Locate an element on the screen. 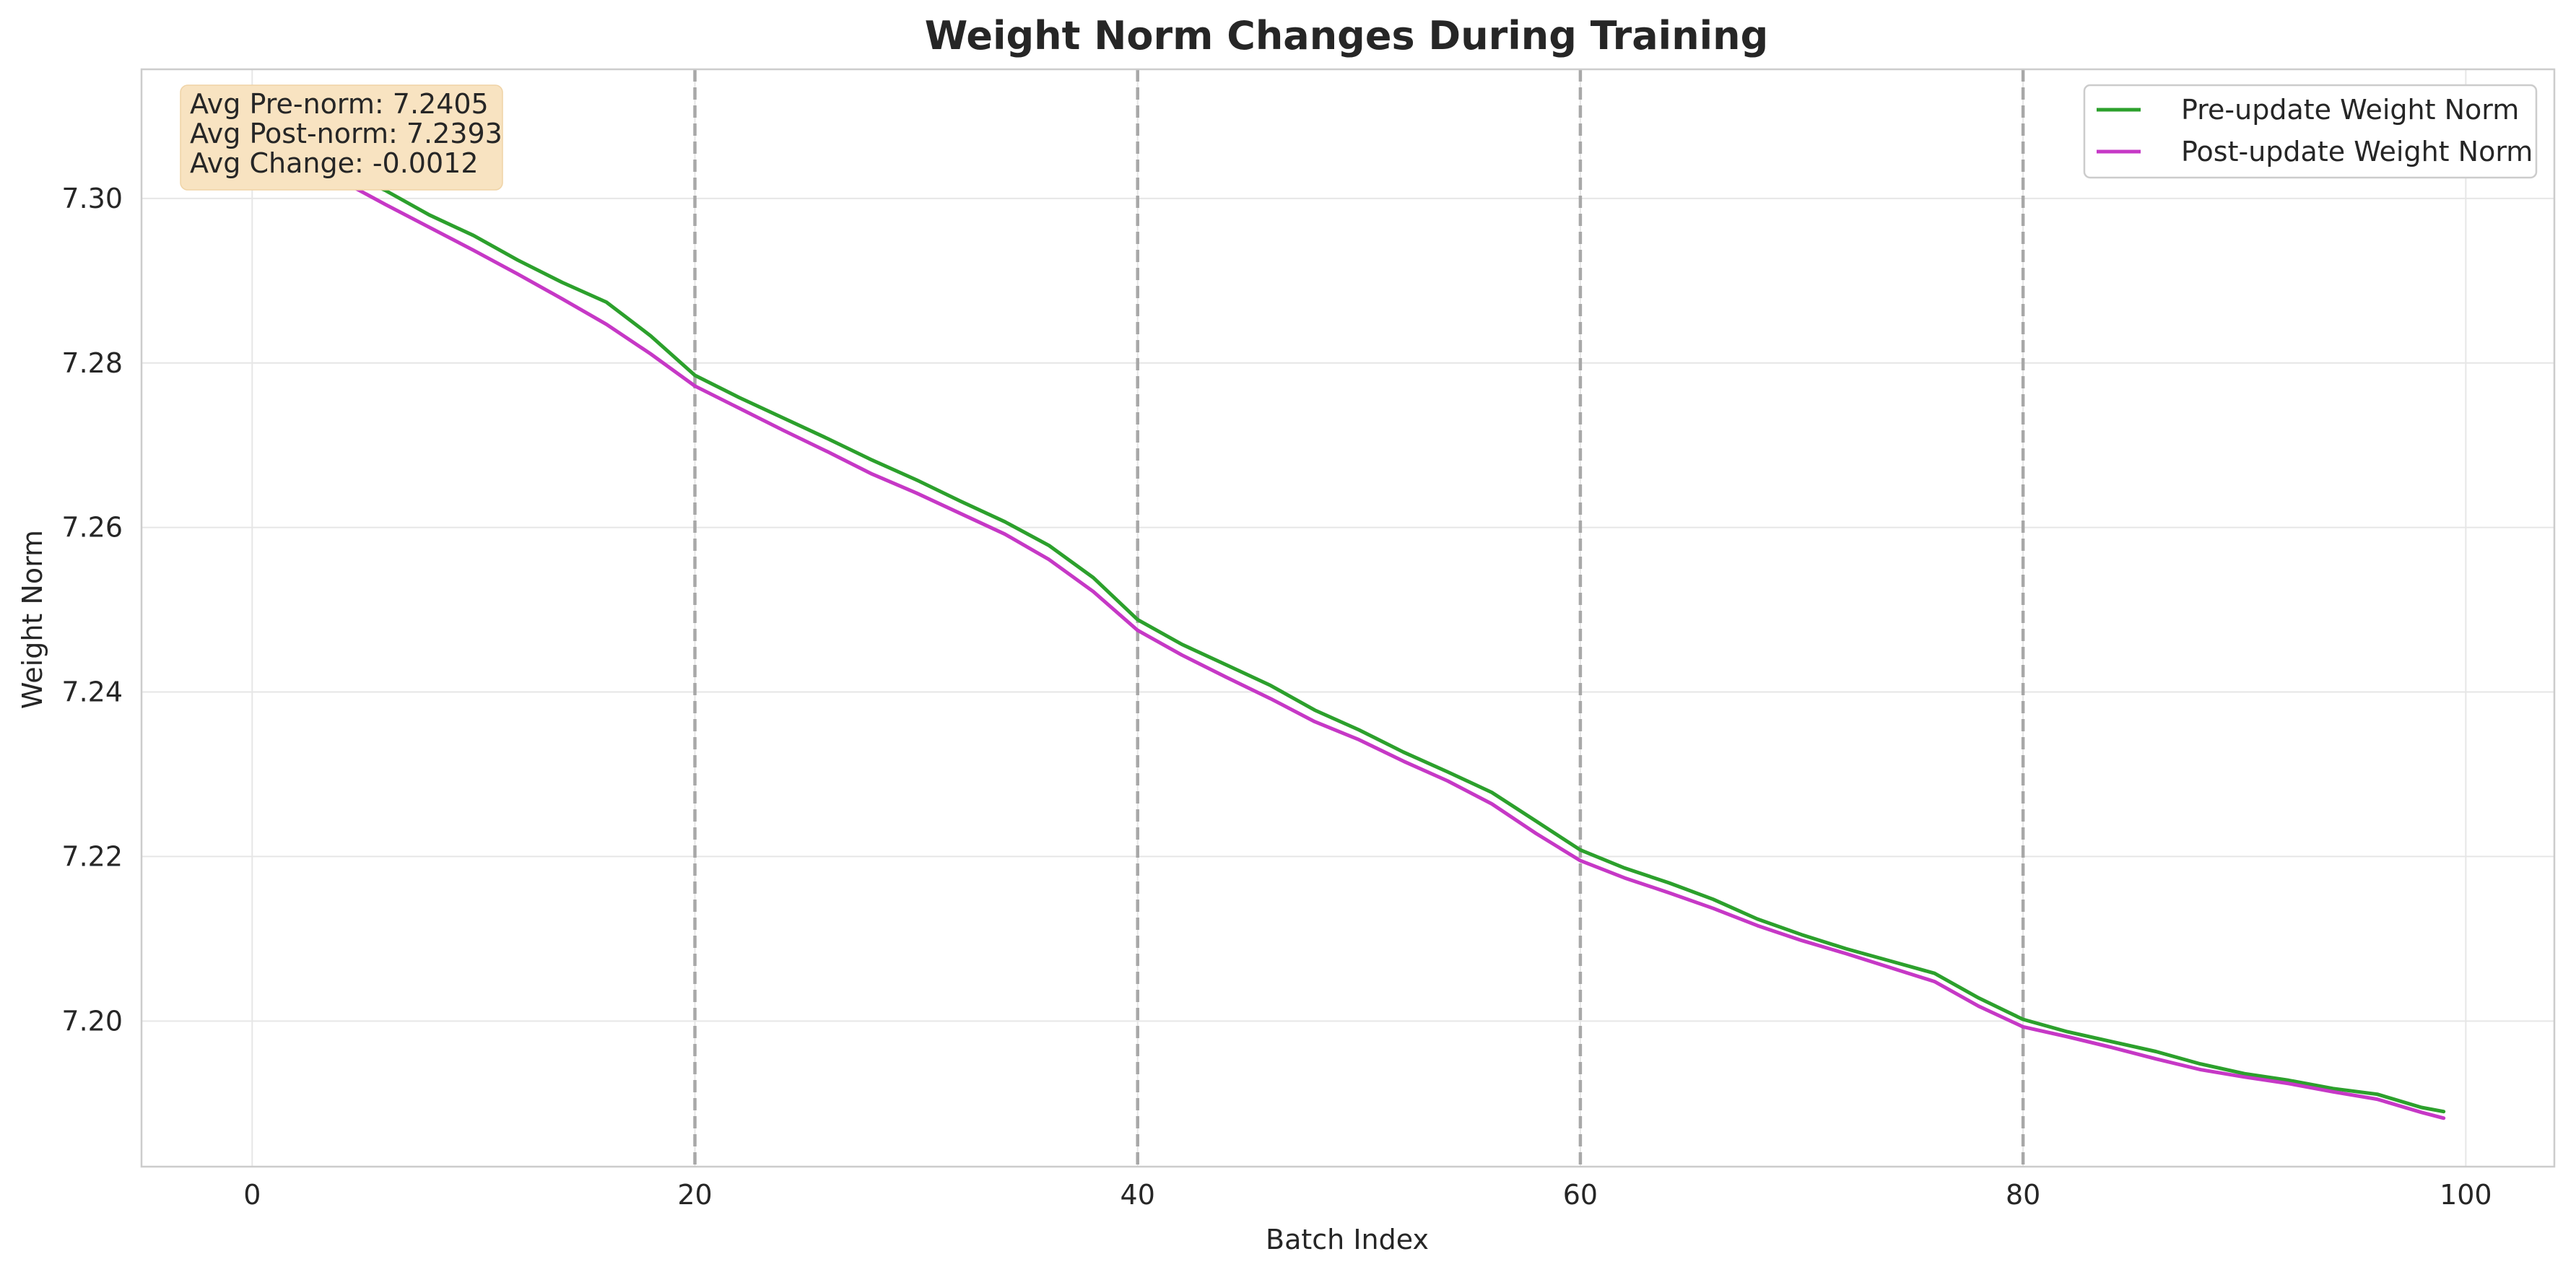 This screenshot has width=2576, height=1280. x-tick-label: 60 is located at coordinates (1580, 1195).